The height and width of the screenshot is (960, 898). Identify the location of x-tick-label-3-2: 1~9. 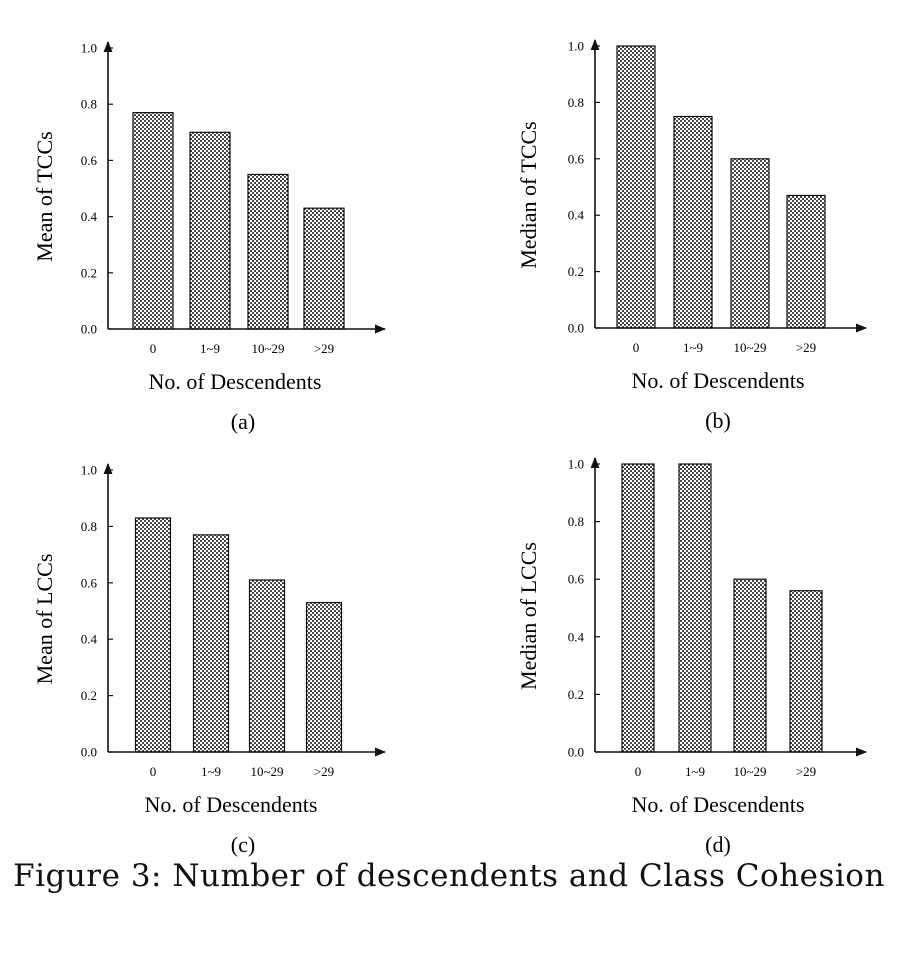
(211, 771).